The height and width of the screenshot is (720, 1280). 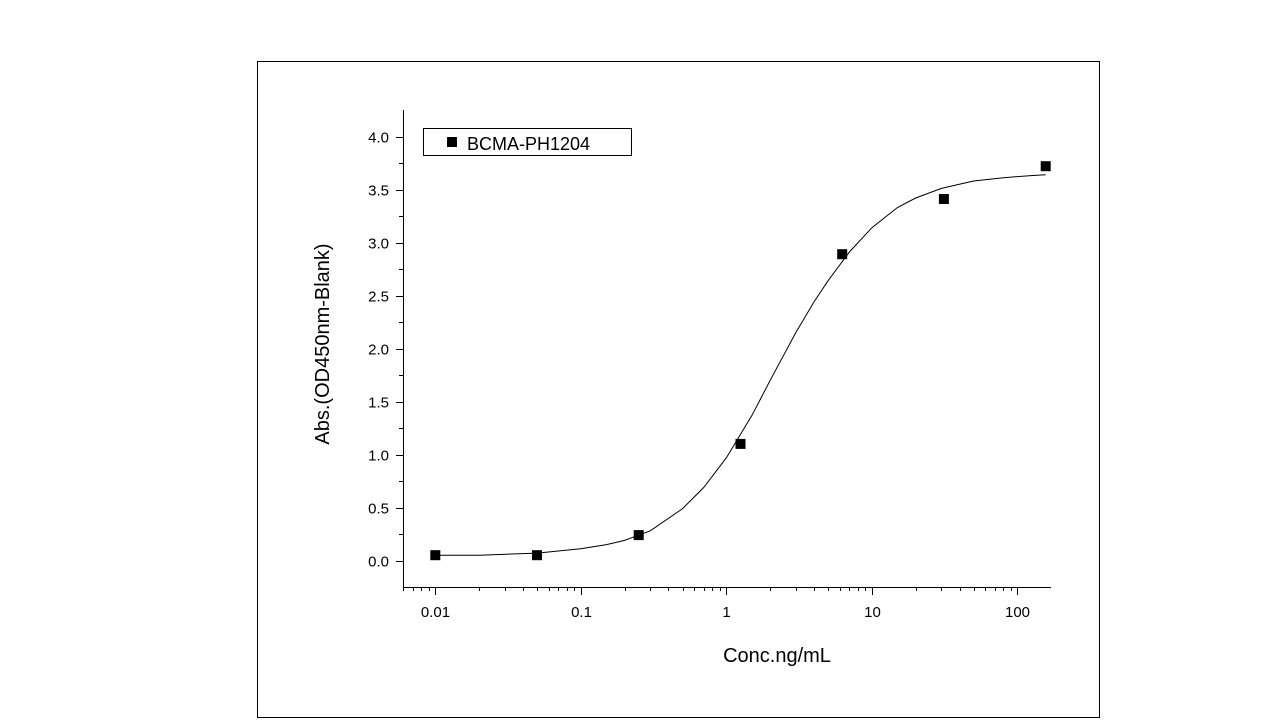 I want to click on y-tick-label: 1.5, so click(x=378, y=403).